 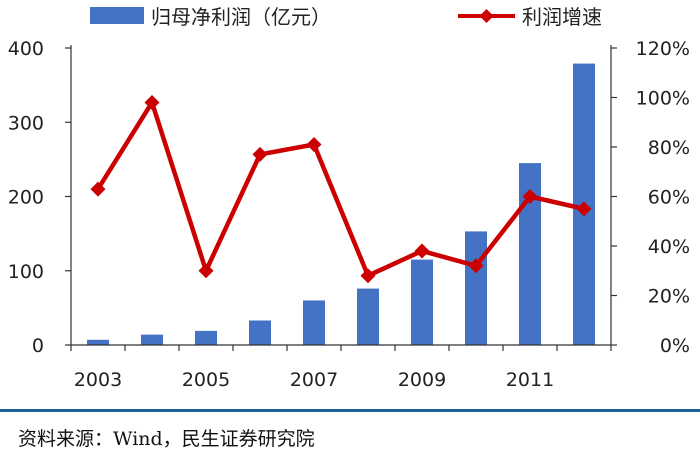 What do you see at coordinates (669, 297) in the screenshot?
I see `right-tick-label: 20%` at bounding box center [669, 297].